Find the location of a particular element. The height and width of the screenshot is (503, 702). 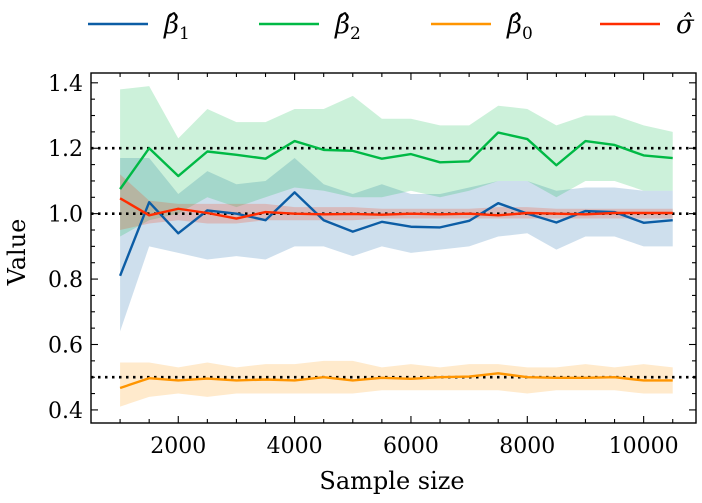

series-4-line is located at coordinates (396, 208).